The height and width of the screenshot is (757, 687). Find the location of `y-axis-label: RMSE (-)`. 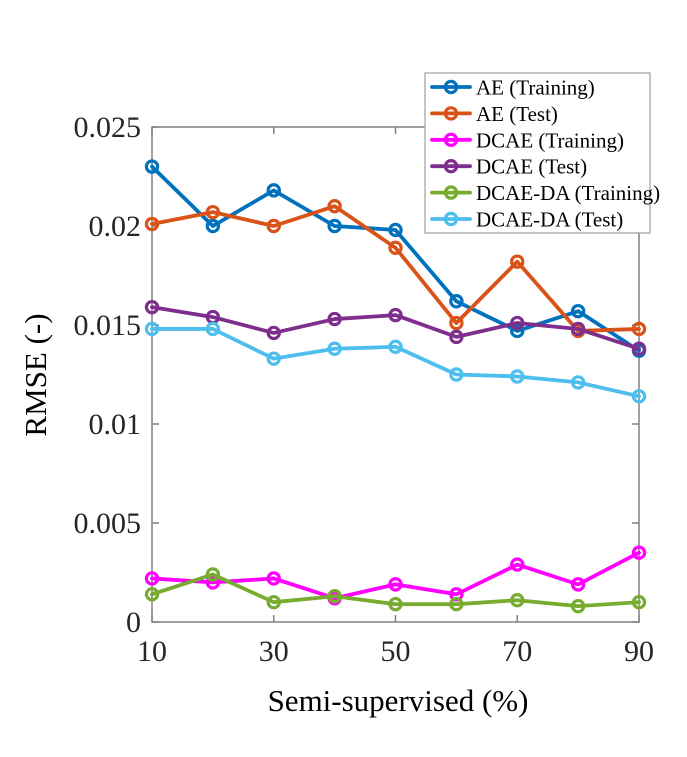

y-axis-label: RMSE (-) is located at coordinates (35, 375).